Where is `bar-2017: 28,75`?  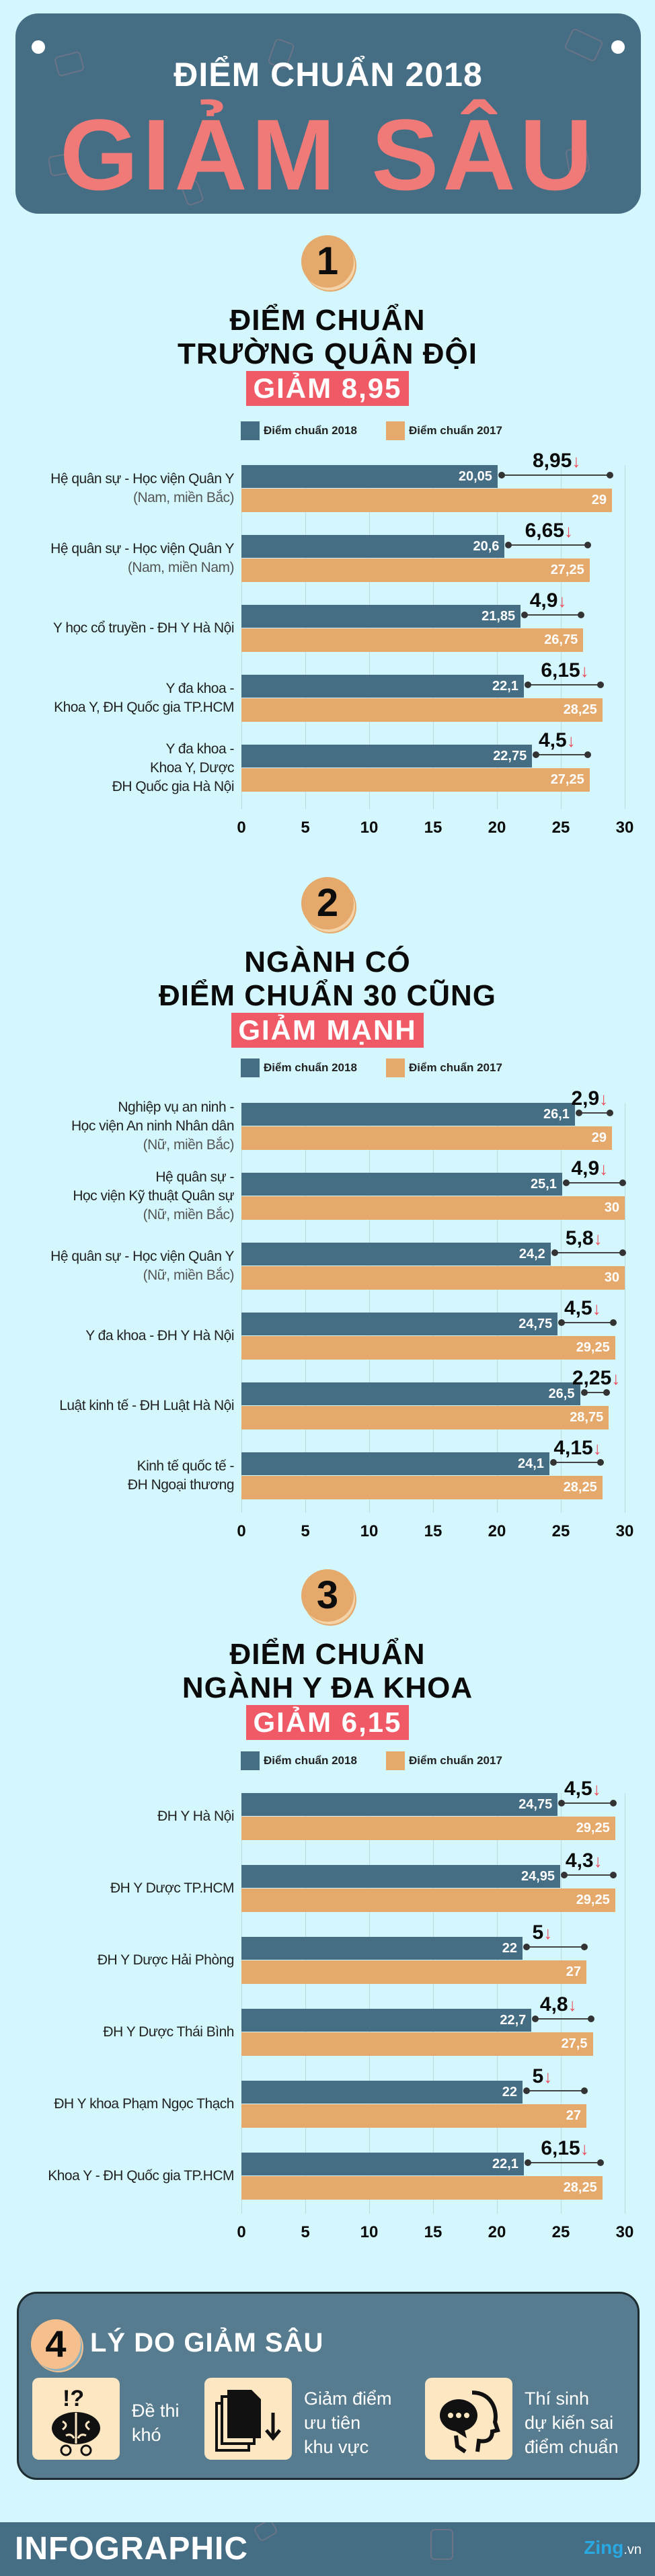 bar-2017: 28,75 is located at coordinates (425, 1417).